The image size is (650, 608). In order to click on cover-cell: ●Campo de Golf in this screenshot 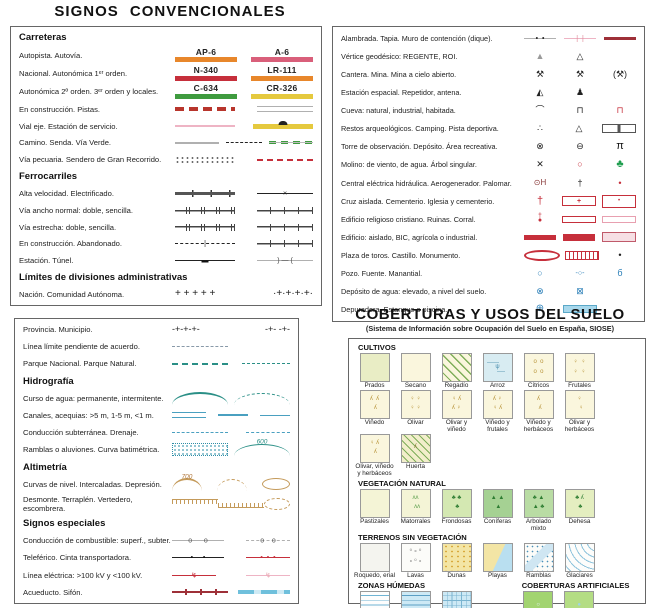, I will do `click(579, 599)`.